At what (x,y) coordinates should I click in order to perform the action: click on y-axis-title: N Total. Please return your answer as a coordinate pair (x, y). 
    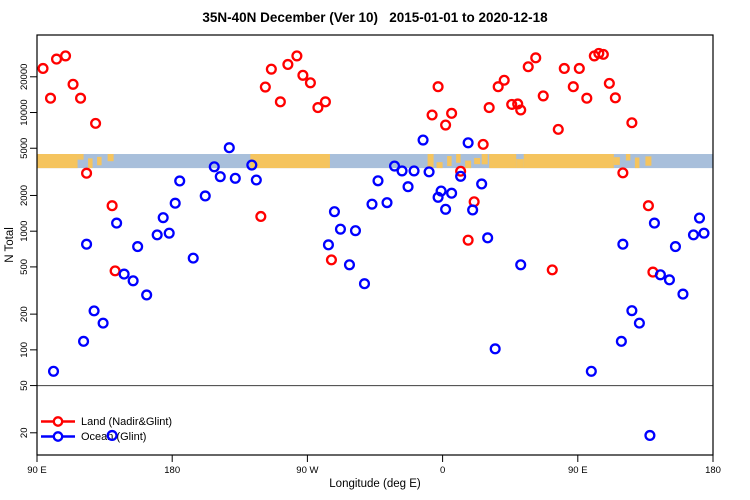
    Looking at the image, I should click on (10, 245).